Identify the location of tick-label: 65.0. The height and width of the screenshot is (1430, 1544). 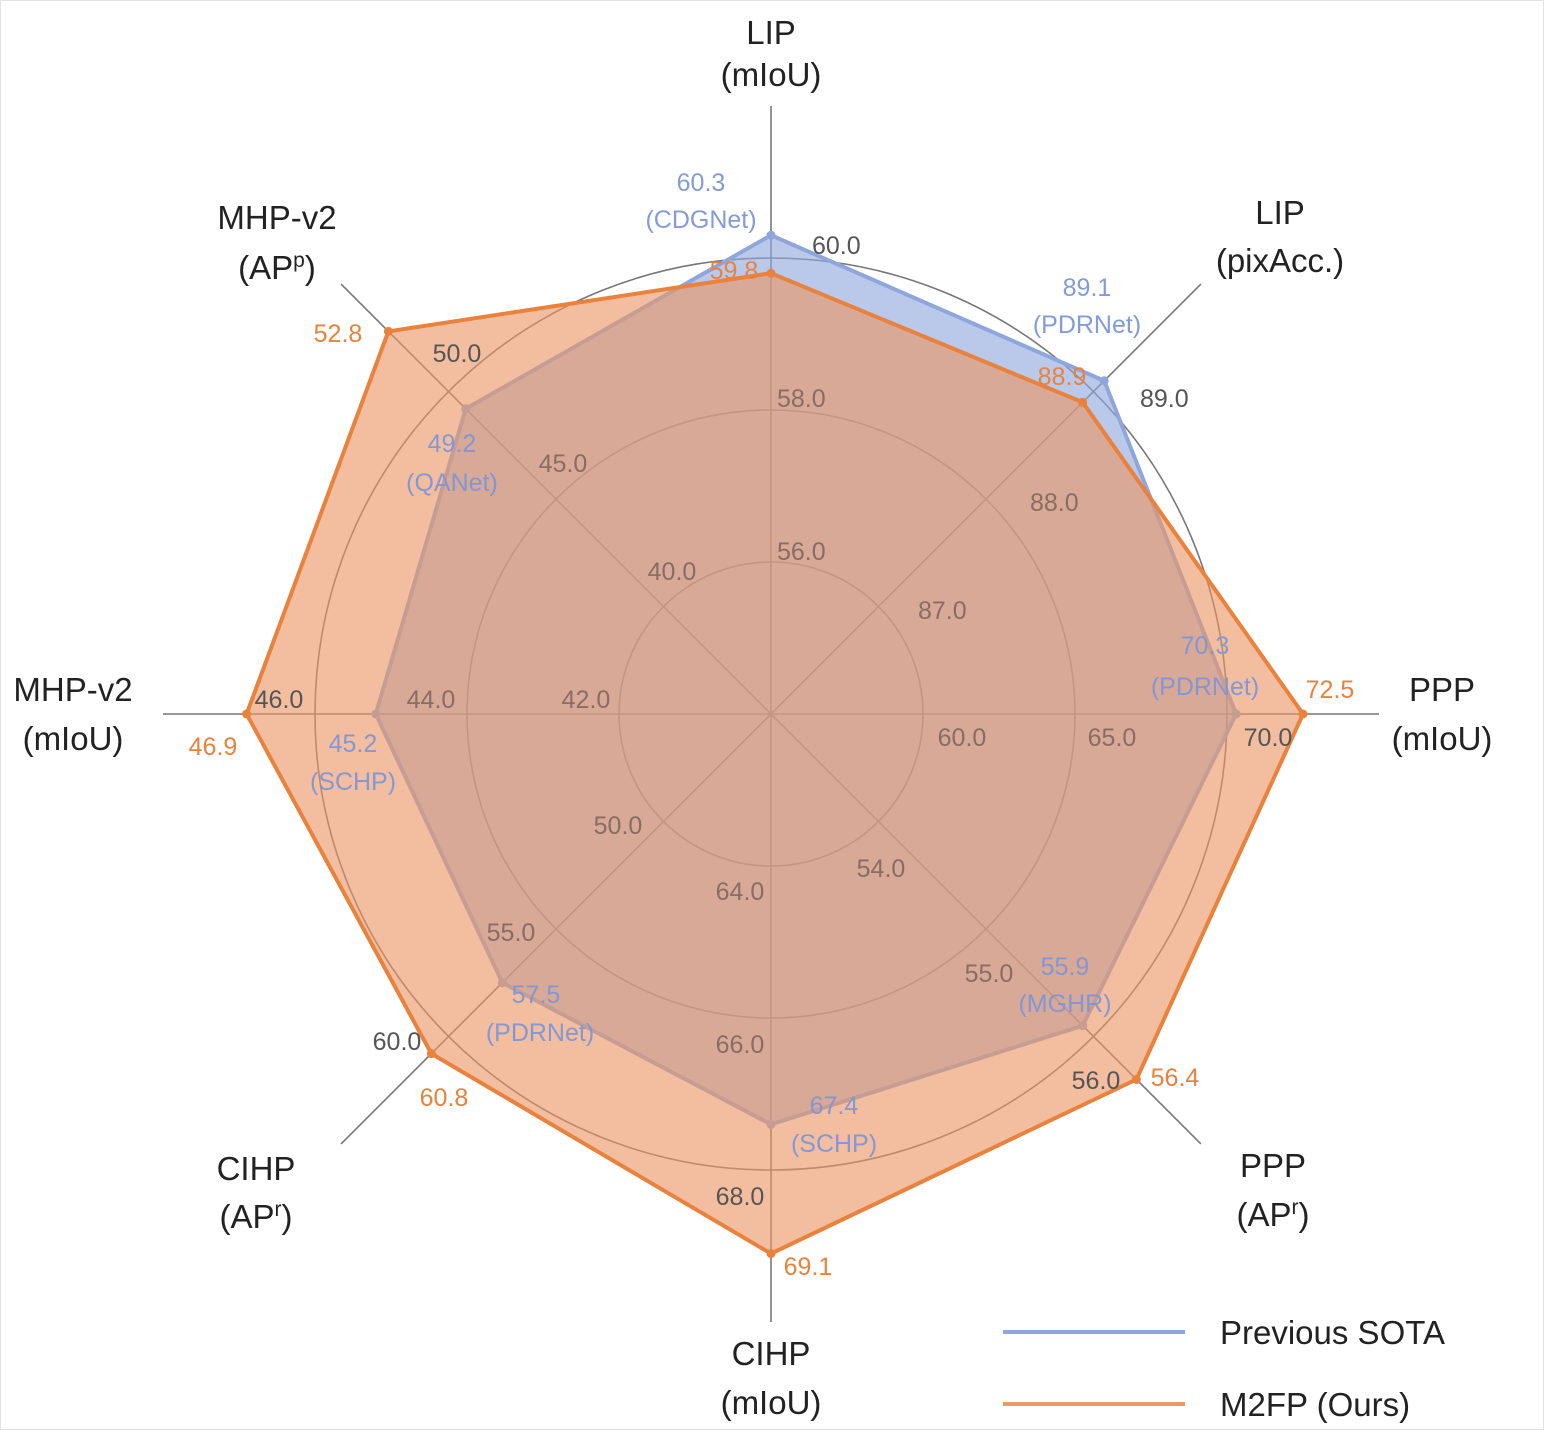
(1112, 738).